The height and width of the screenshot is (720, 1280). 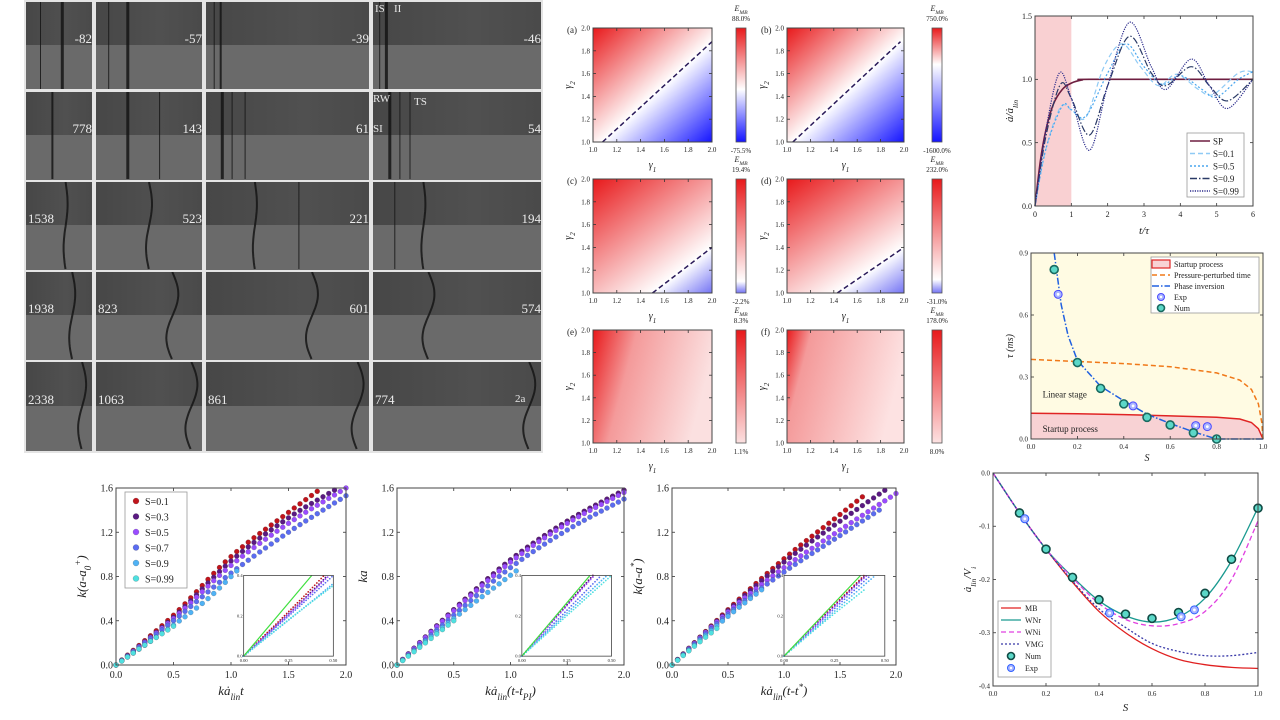 I want to click on photo-upper-view, so click(x=287, y=23).